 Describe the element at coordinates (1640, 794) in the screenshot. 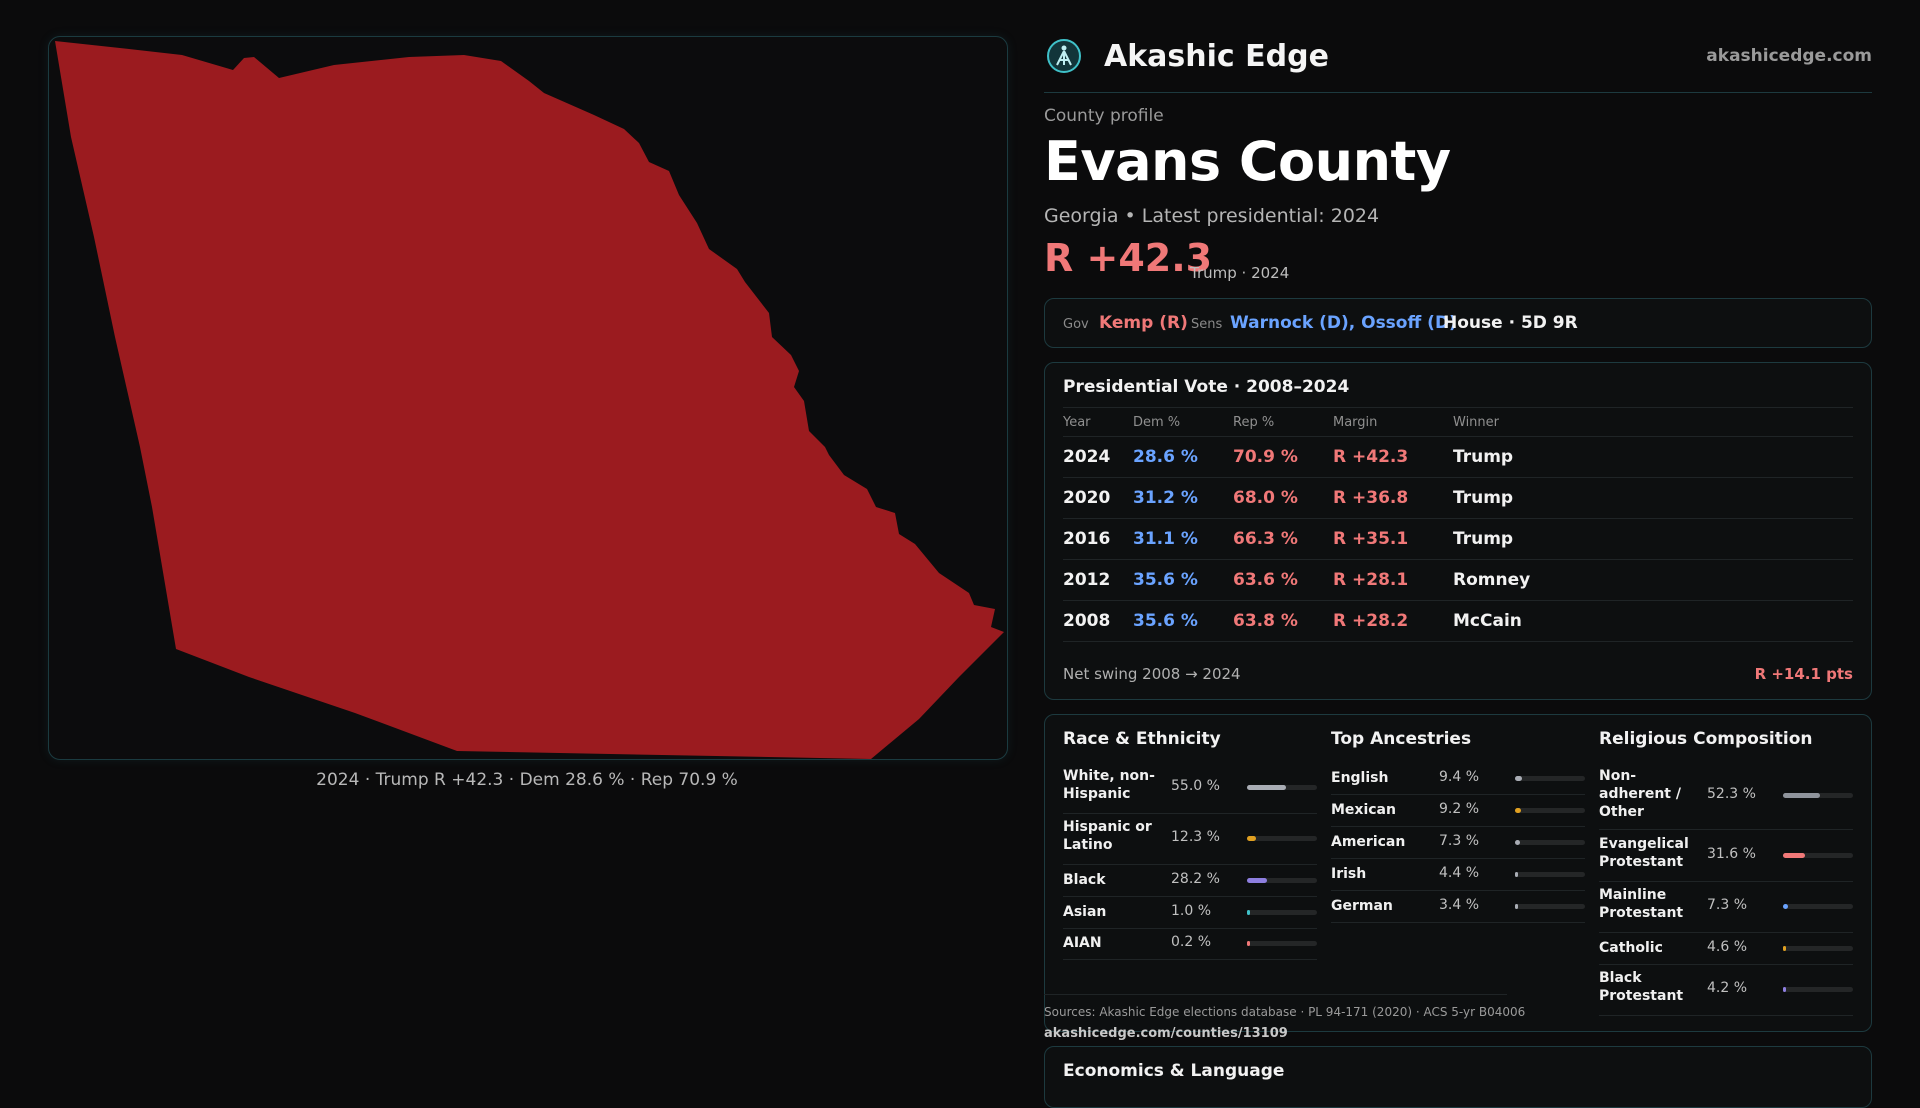

I see `item-label: Non-adherent / Other` at that location.